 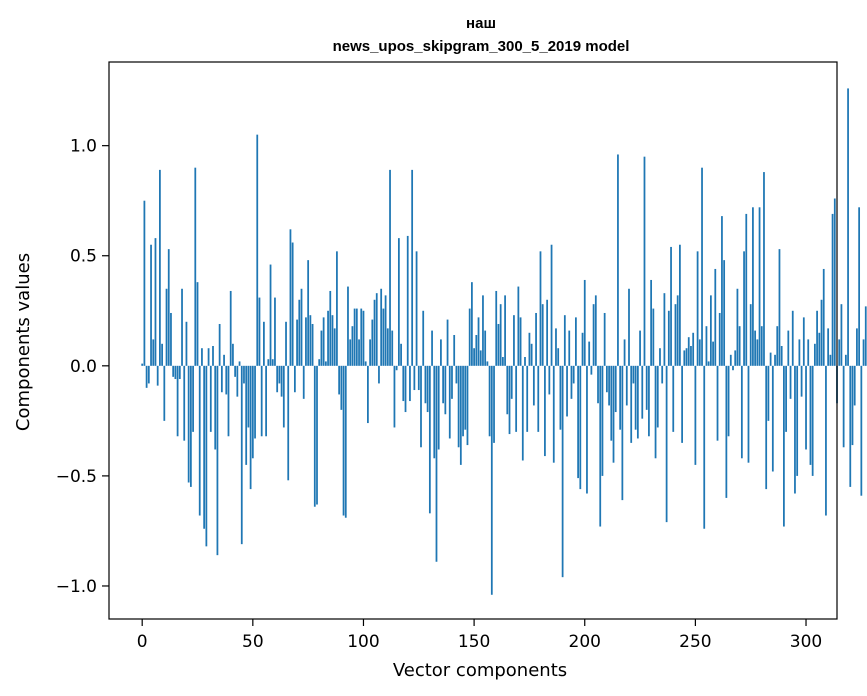 What do you see at coordinates (480, 670) in the screenshot?
I see `x-axis-label: Vector components` at bounding box center [480, 670].